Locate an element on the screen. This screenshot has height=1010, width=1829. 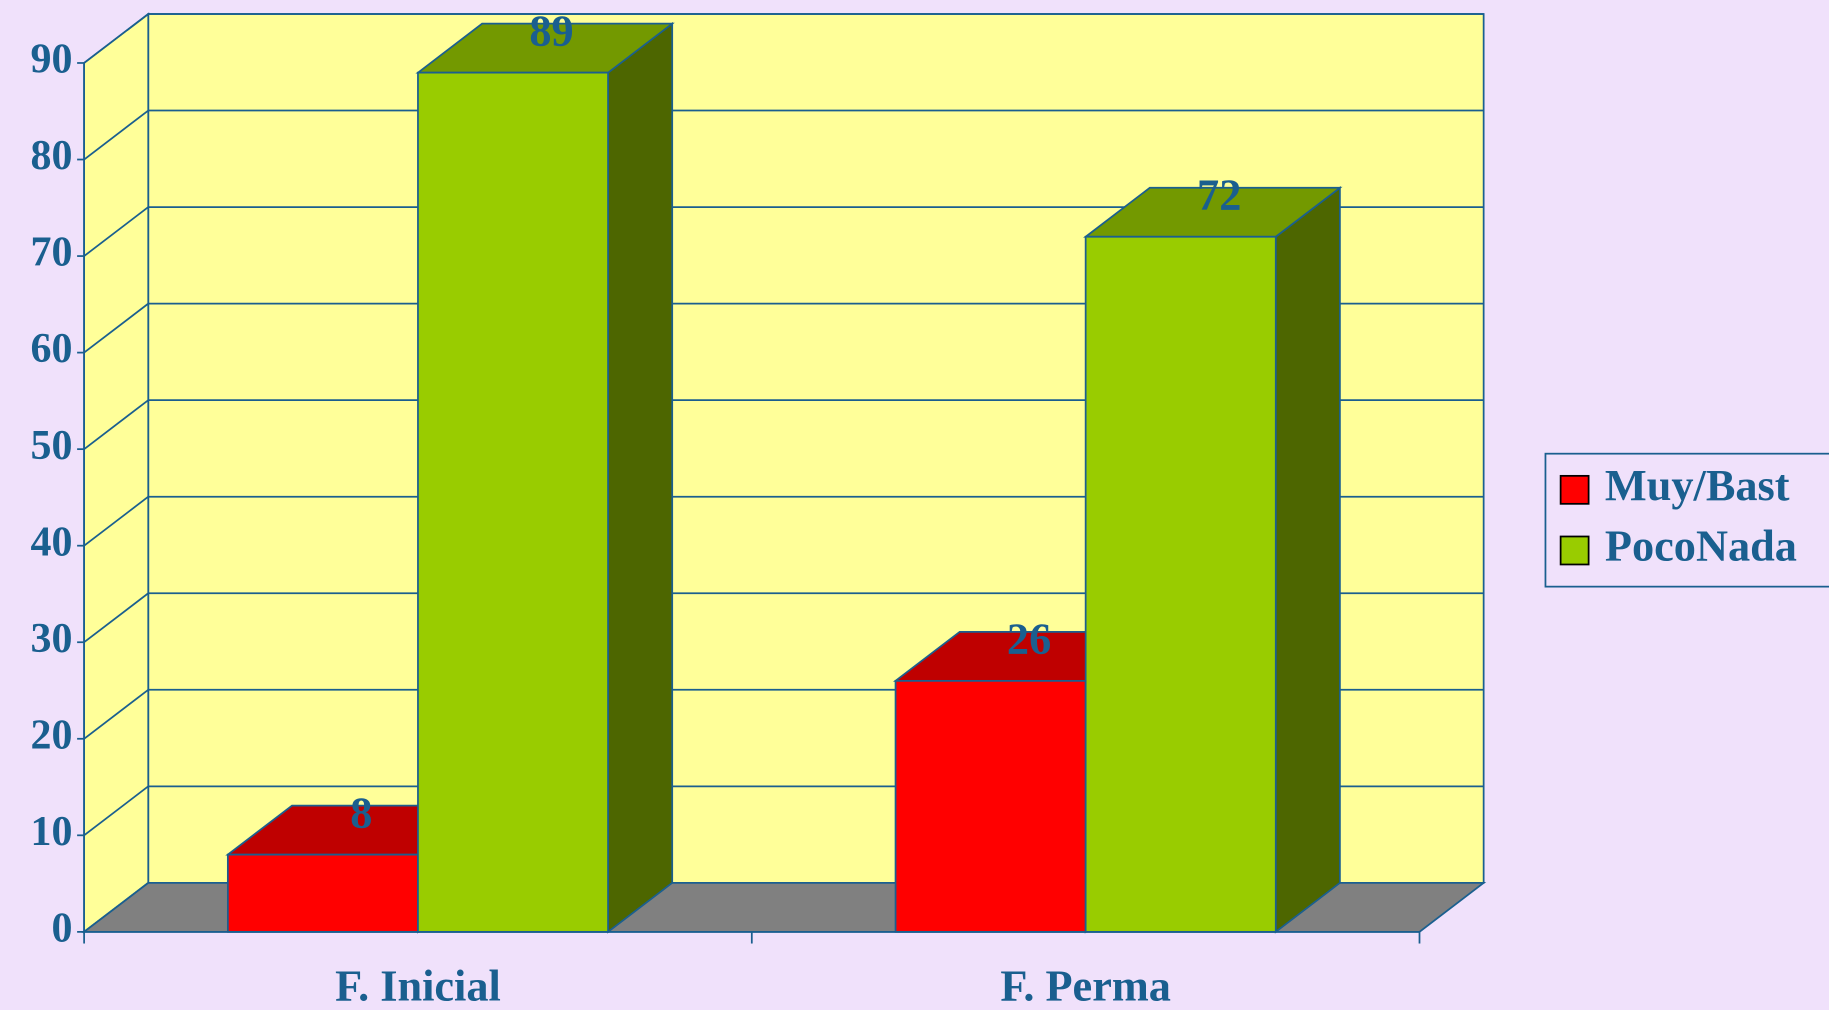
value-label: 72 is located at coordinates (1219, 195).